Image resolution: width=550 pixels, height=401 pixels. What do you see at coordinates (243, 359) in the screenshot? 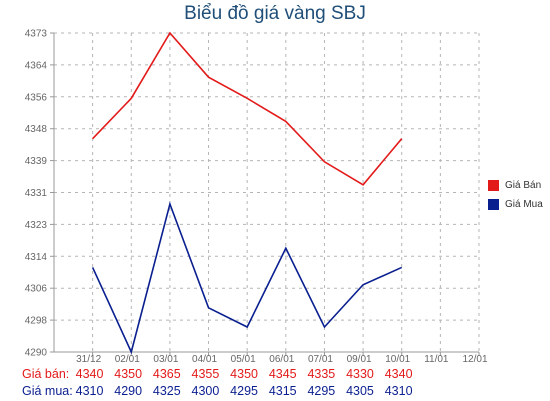
I see `x-tick-label: 05/01` at bounding box center [243, 359].